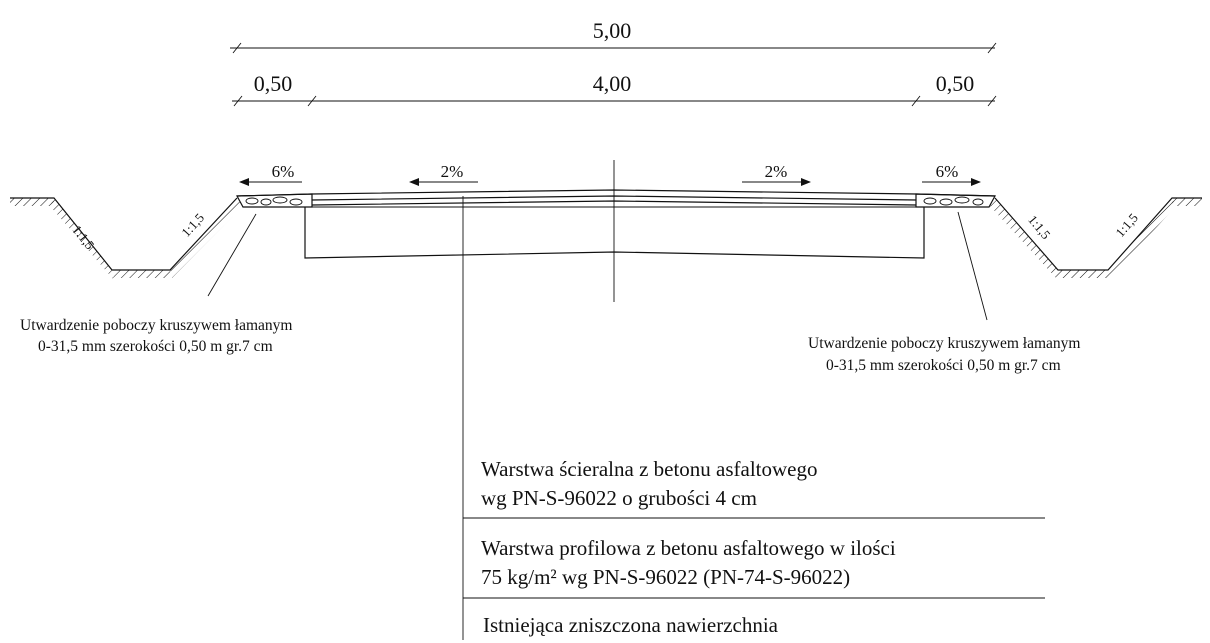 This screenshot has height=643, width=1210. Describe the element at coordinates (947, 171) in the screenshot. I see `slope-shoulder-right: 6%` at that location.